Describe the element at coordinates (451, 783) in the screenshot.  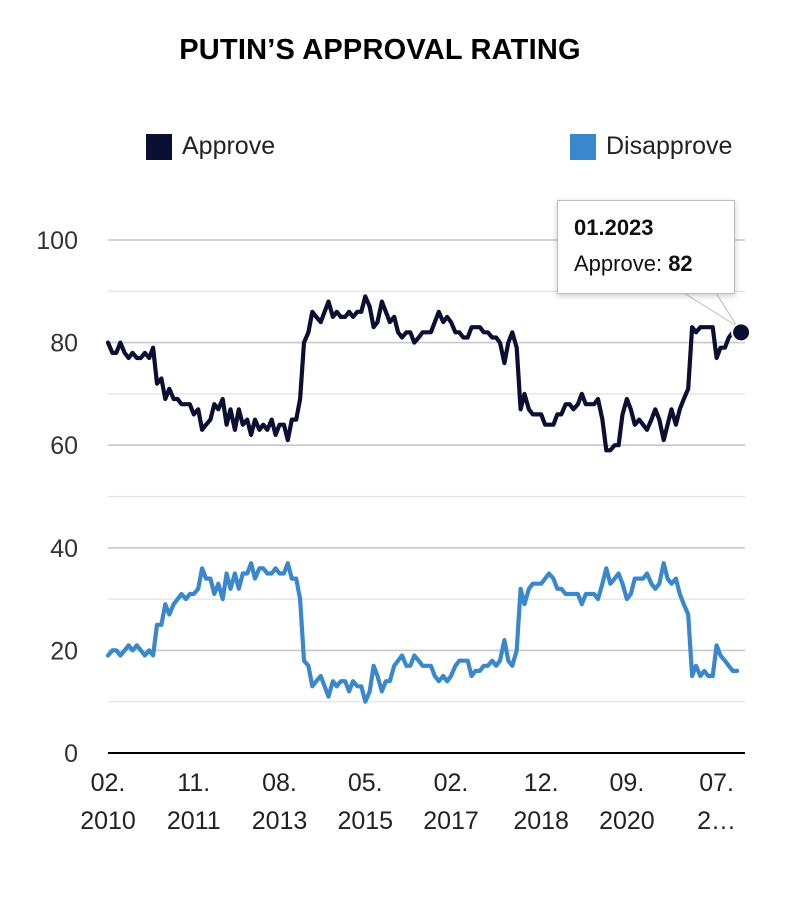
I see `x-tick-label-4-line1: 02.` at that location.